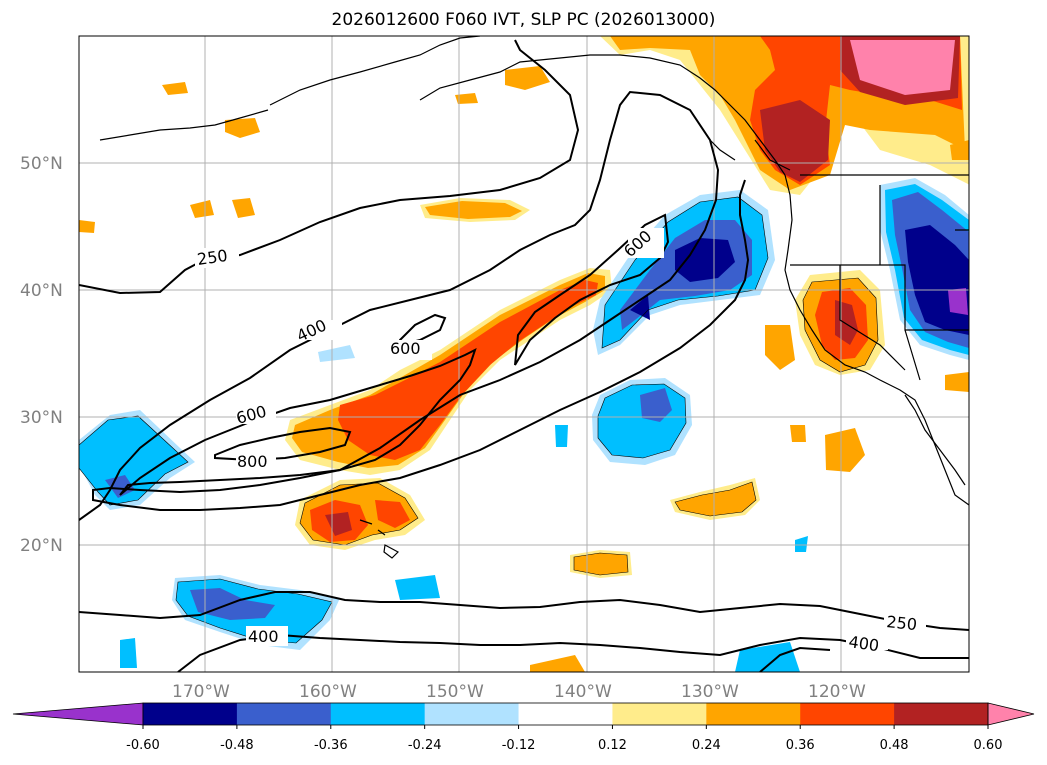  What do you see at coordinates (78, 714) in the screenshot?
I see `colorbar-extend-left` at bounding box center [78, 714].